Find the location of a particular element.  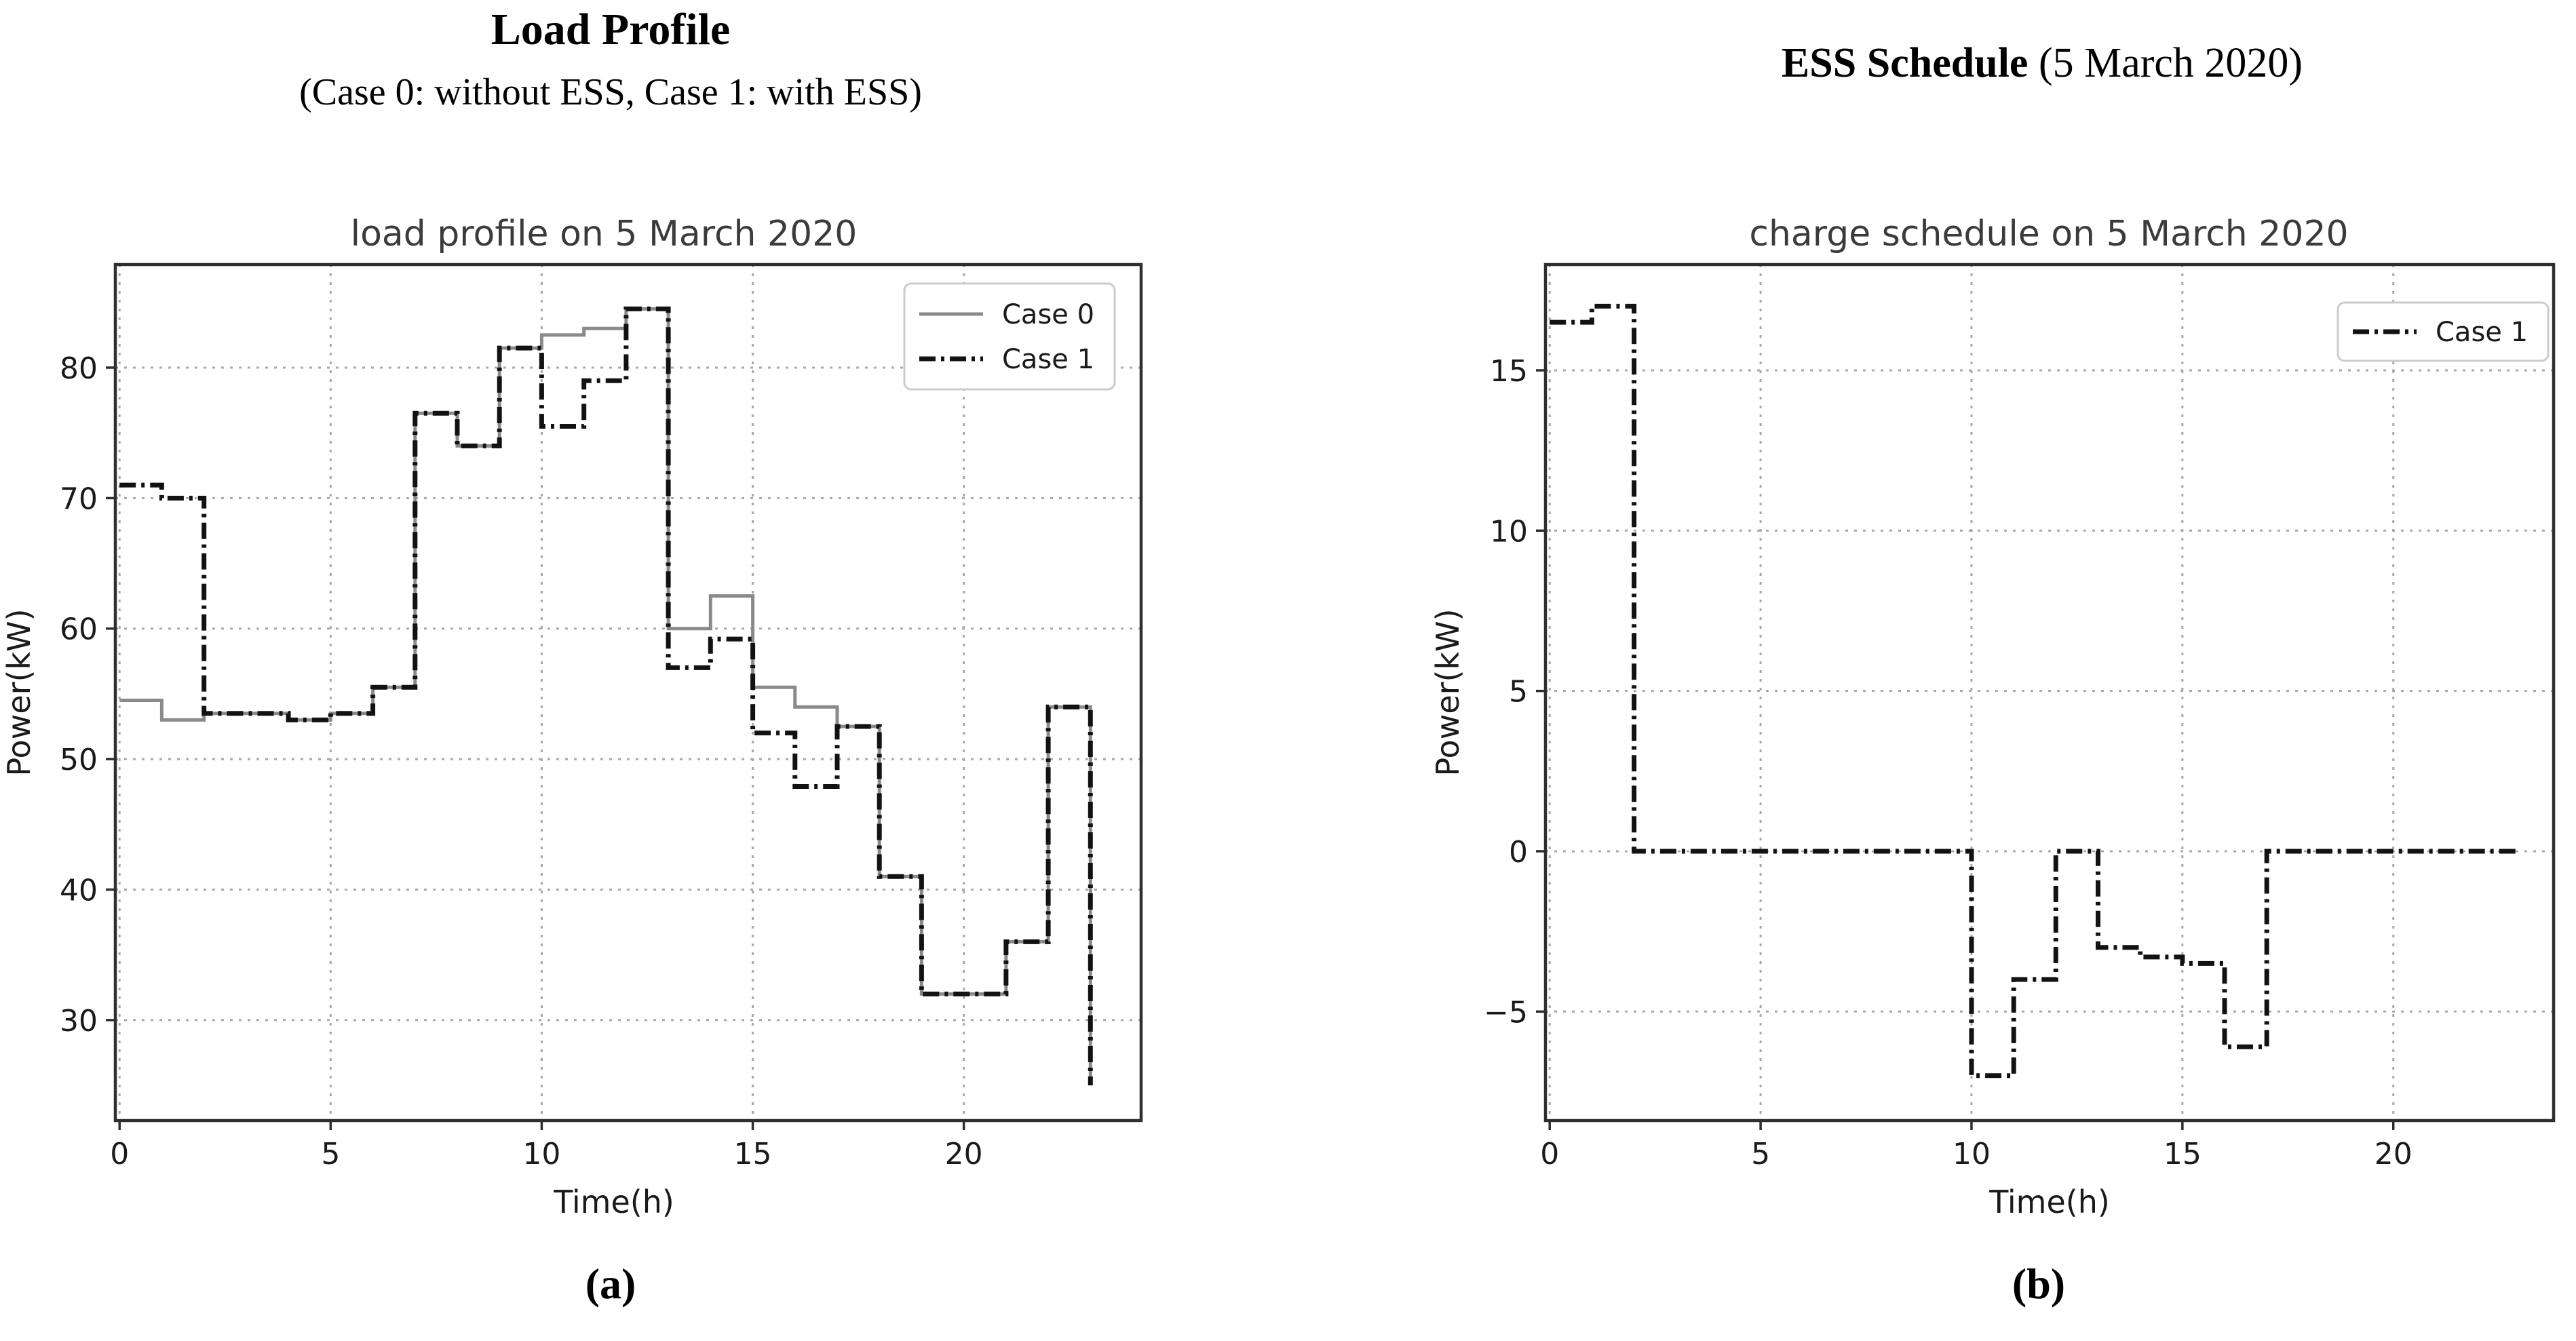

plot-title-a: load profile on 5 March 2020 is located at coordinates (604, 234).